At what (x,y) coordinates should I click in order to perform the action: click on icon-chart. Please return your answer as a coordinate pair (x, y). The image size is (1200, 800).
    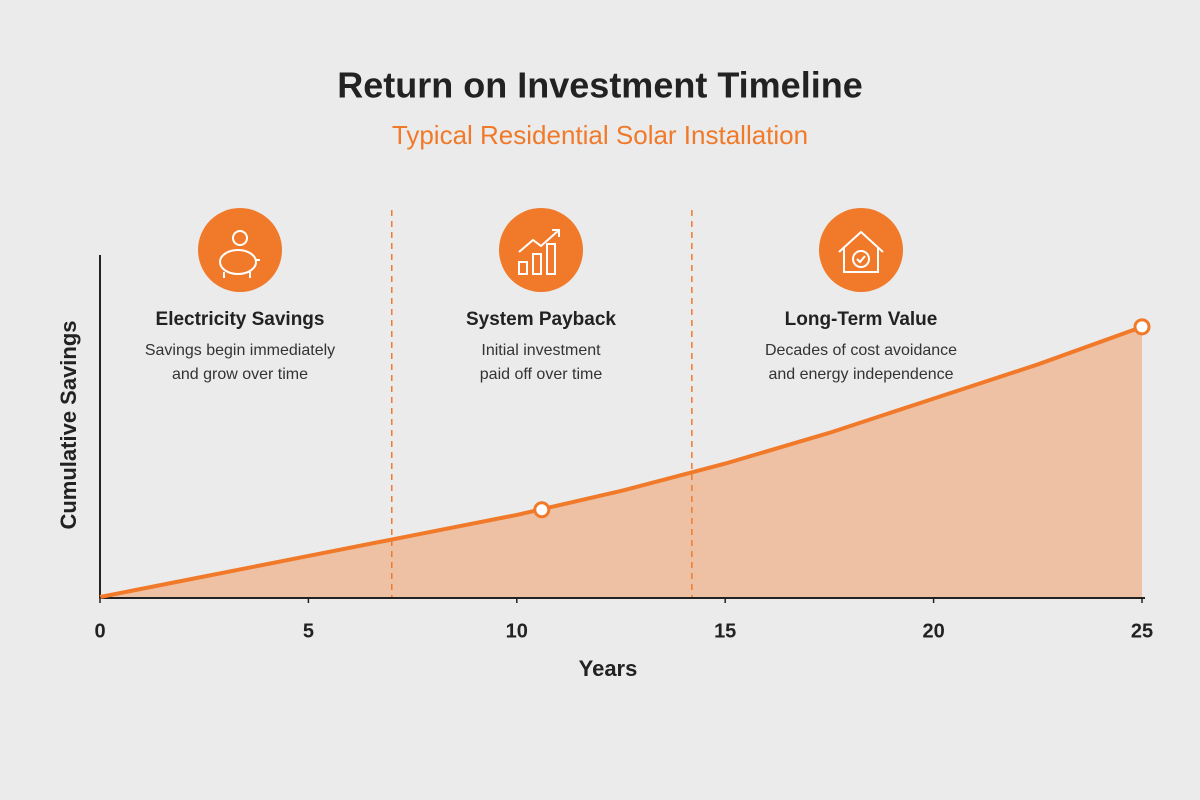
    Looking at the image, I should click on (541, 250).